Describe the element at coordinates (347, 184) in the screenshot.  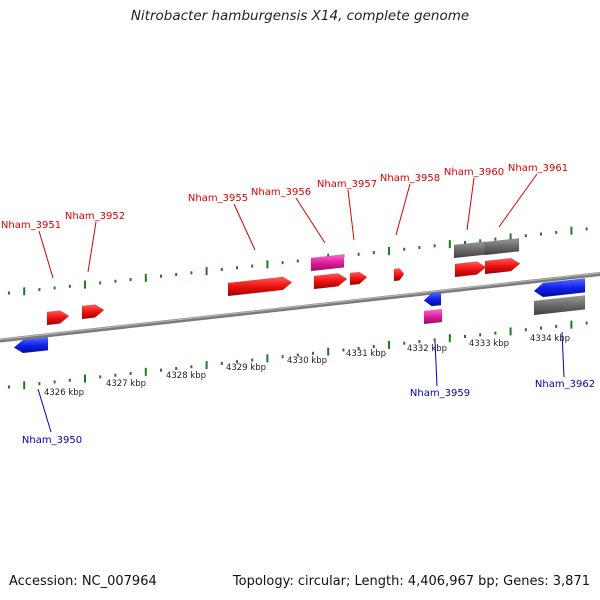
I see `gene-label-nham-3957: Nham_3957` at that location.